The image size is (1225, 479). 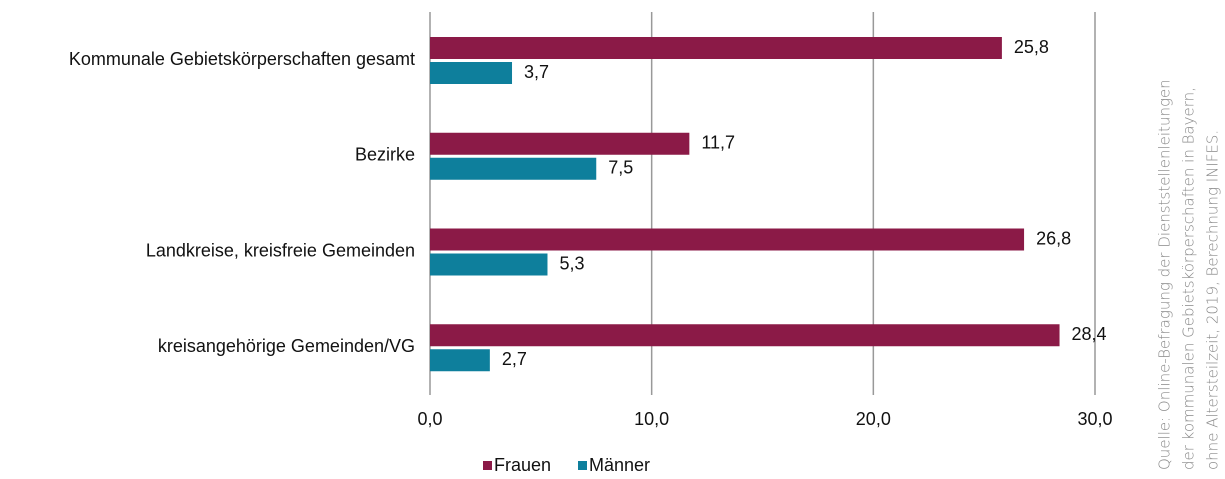 What do you see at coordinates (242, 59) in the screenshot?
I see `category-label: Kommunale Gebietskörperschaften gesamt` at bounding box center [242, 59].